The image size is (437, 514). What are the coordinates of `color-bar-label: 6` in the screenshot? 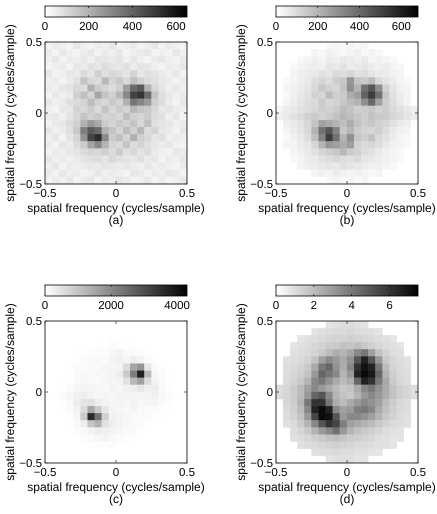 It's located at (389, 306).